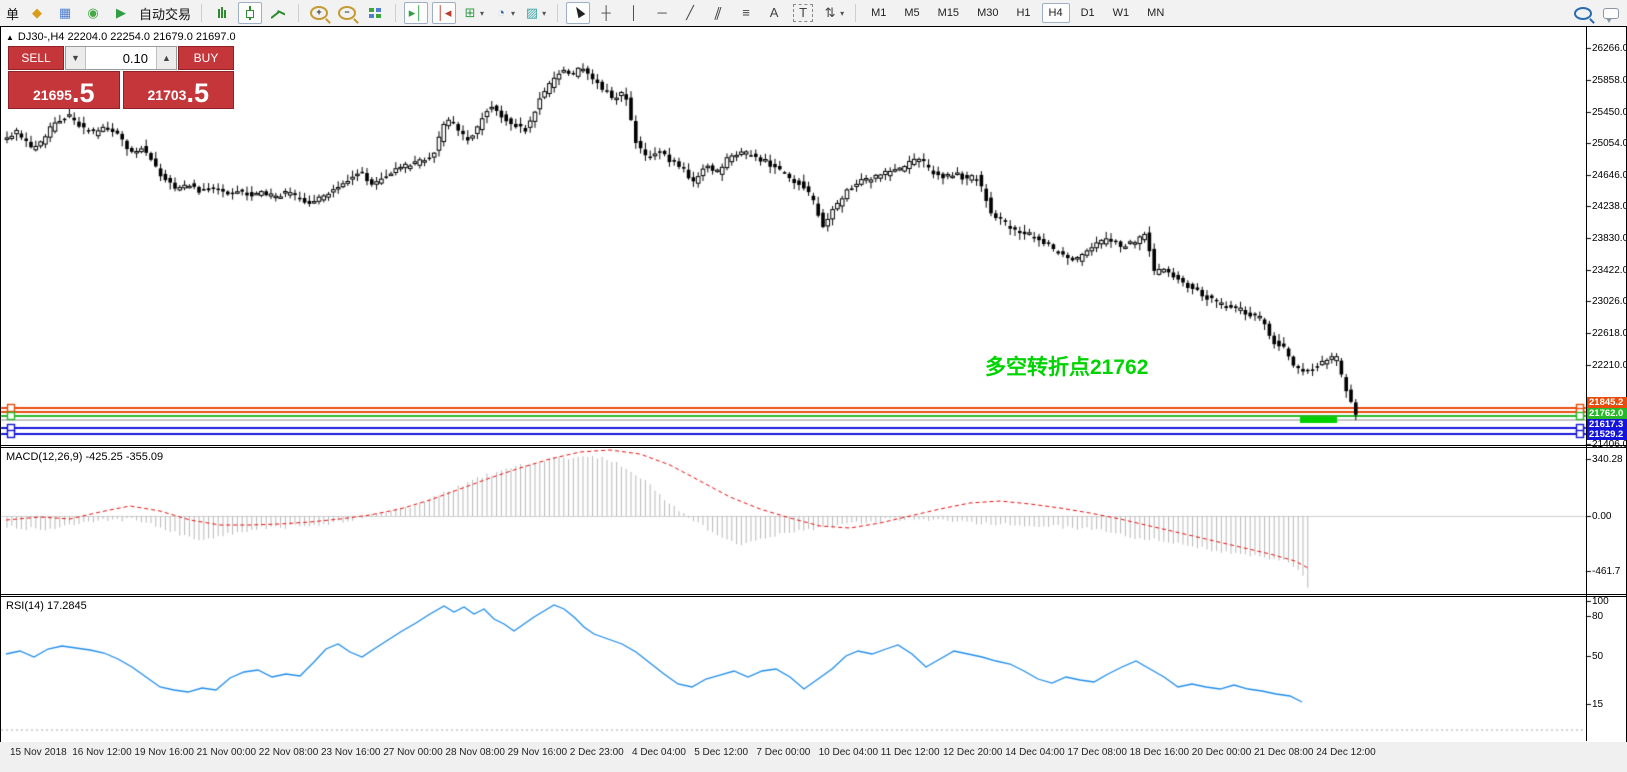  I want to click on timeframe-w1: W1, so click(1121, 13).